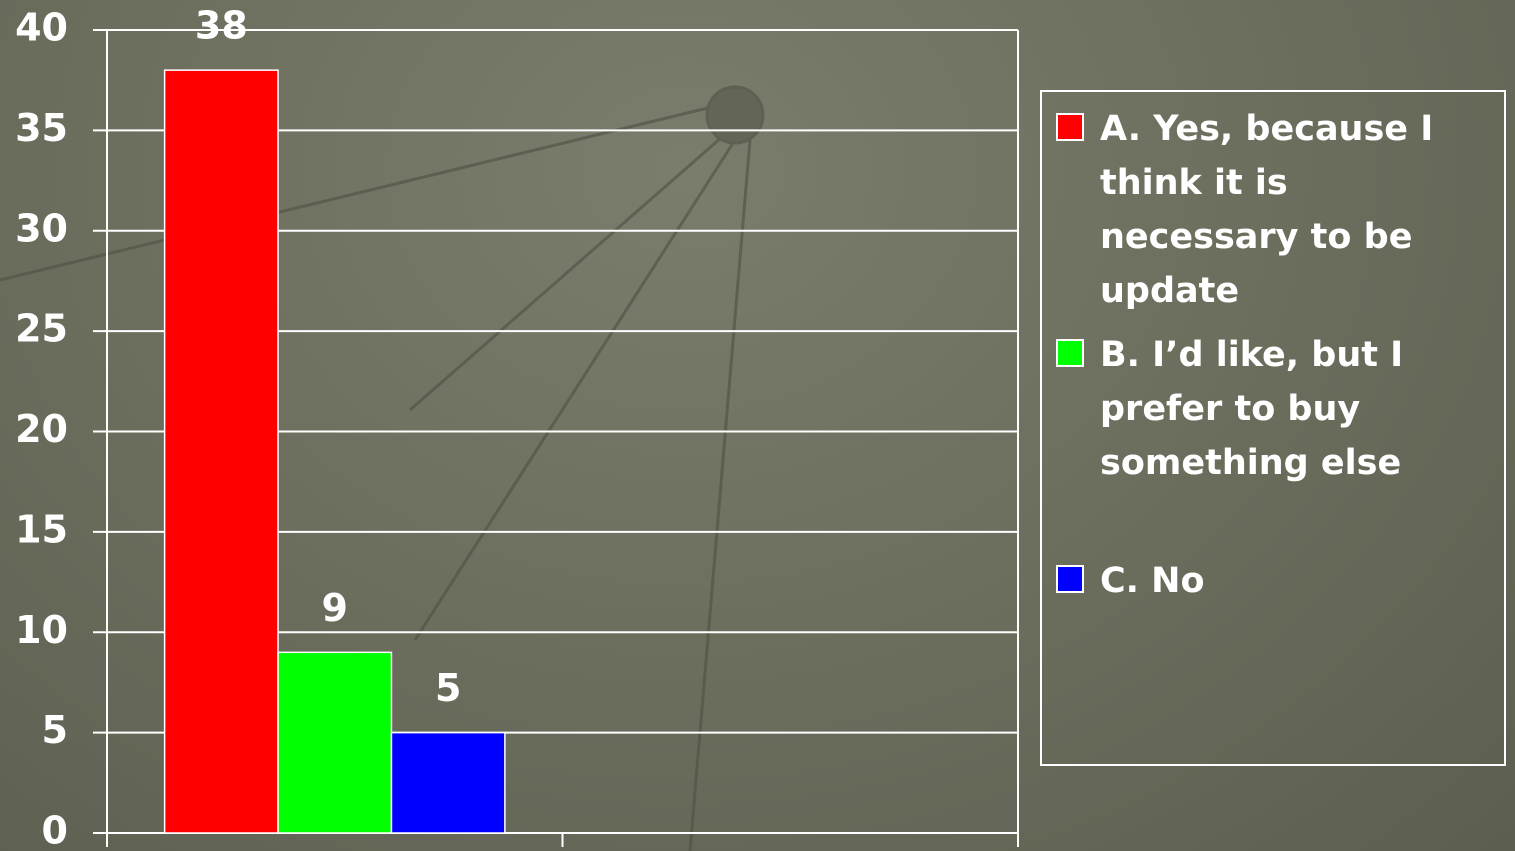 This screenshot has height=851, width=1515. What do you see at coordinates (41, 630) in the screenshot?
I see `y-tick-label: 10` at bounding box center [41, 630].